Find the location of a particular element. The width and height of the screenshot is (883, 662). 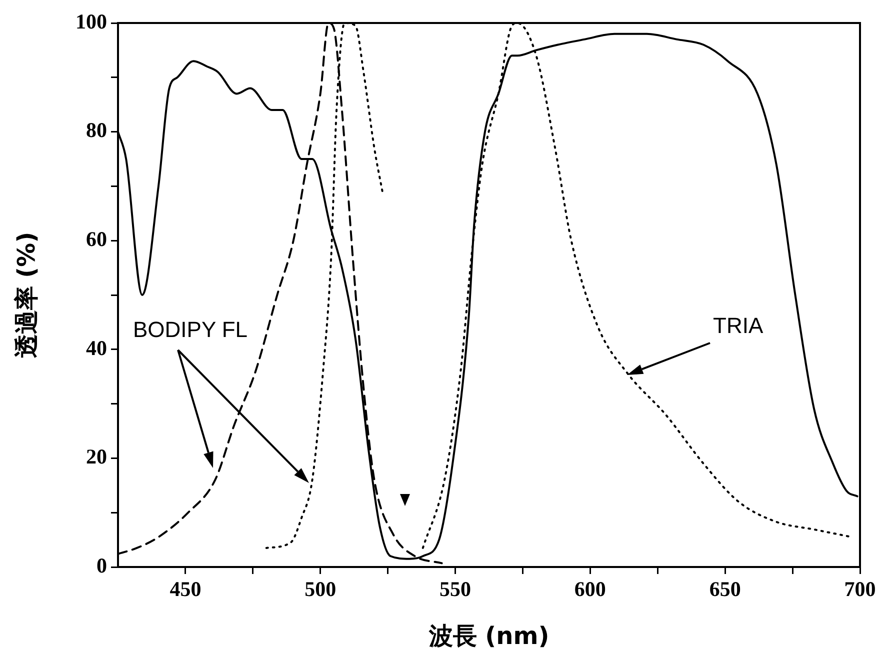

y-tick-label: 80 is located at coordinates (96, 130).